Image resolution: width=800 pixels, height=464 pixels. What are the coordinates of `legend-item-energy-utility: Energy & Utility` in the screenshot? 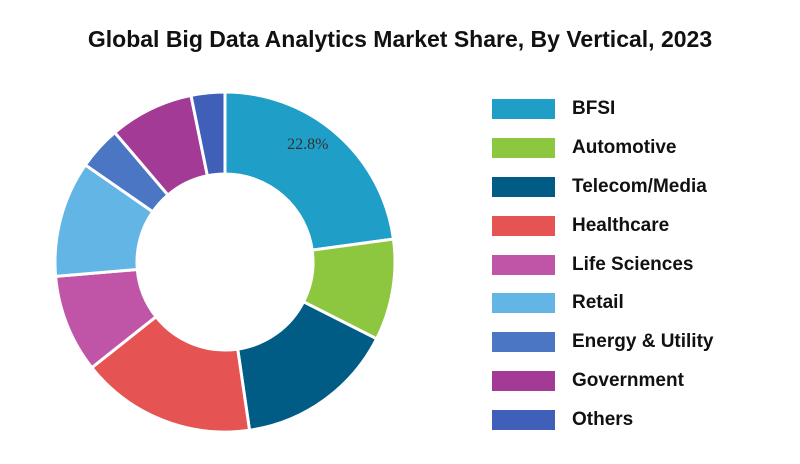 It's located at (602, 342).